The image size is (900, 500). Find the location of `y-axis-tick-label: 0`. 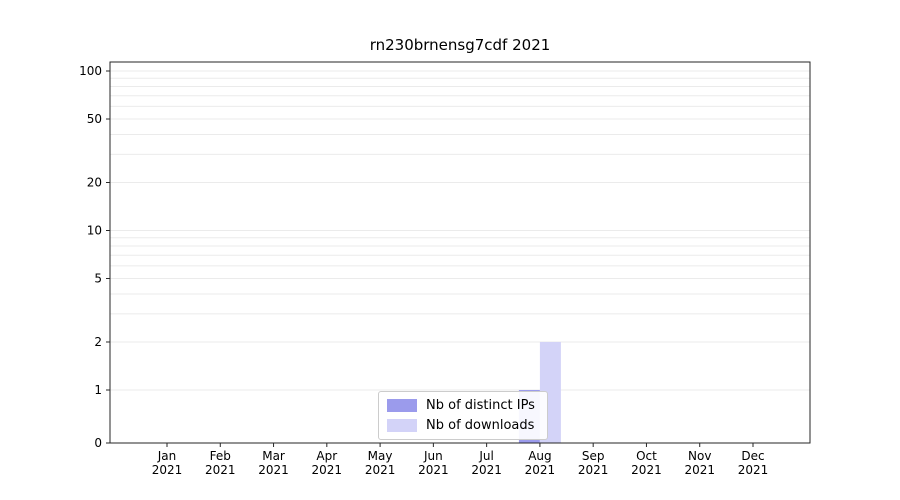

y-axis-tick-label: 0 is located at coordinates (98, 443).